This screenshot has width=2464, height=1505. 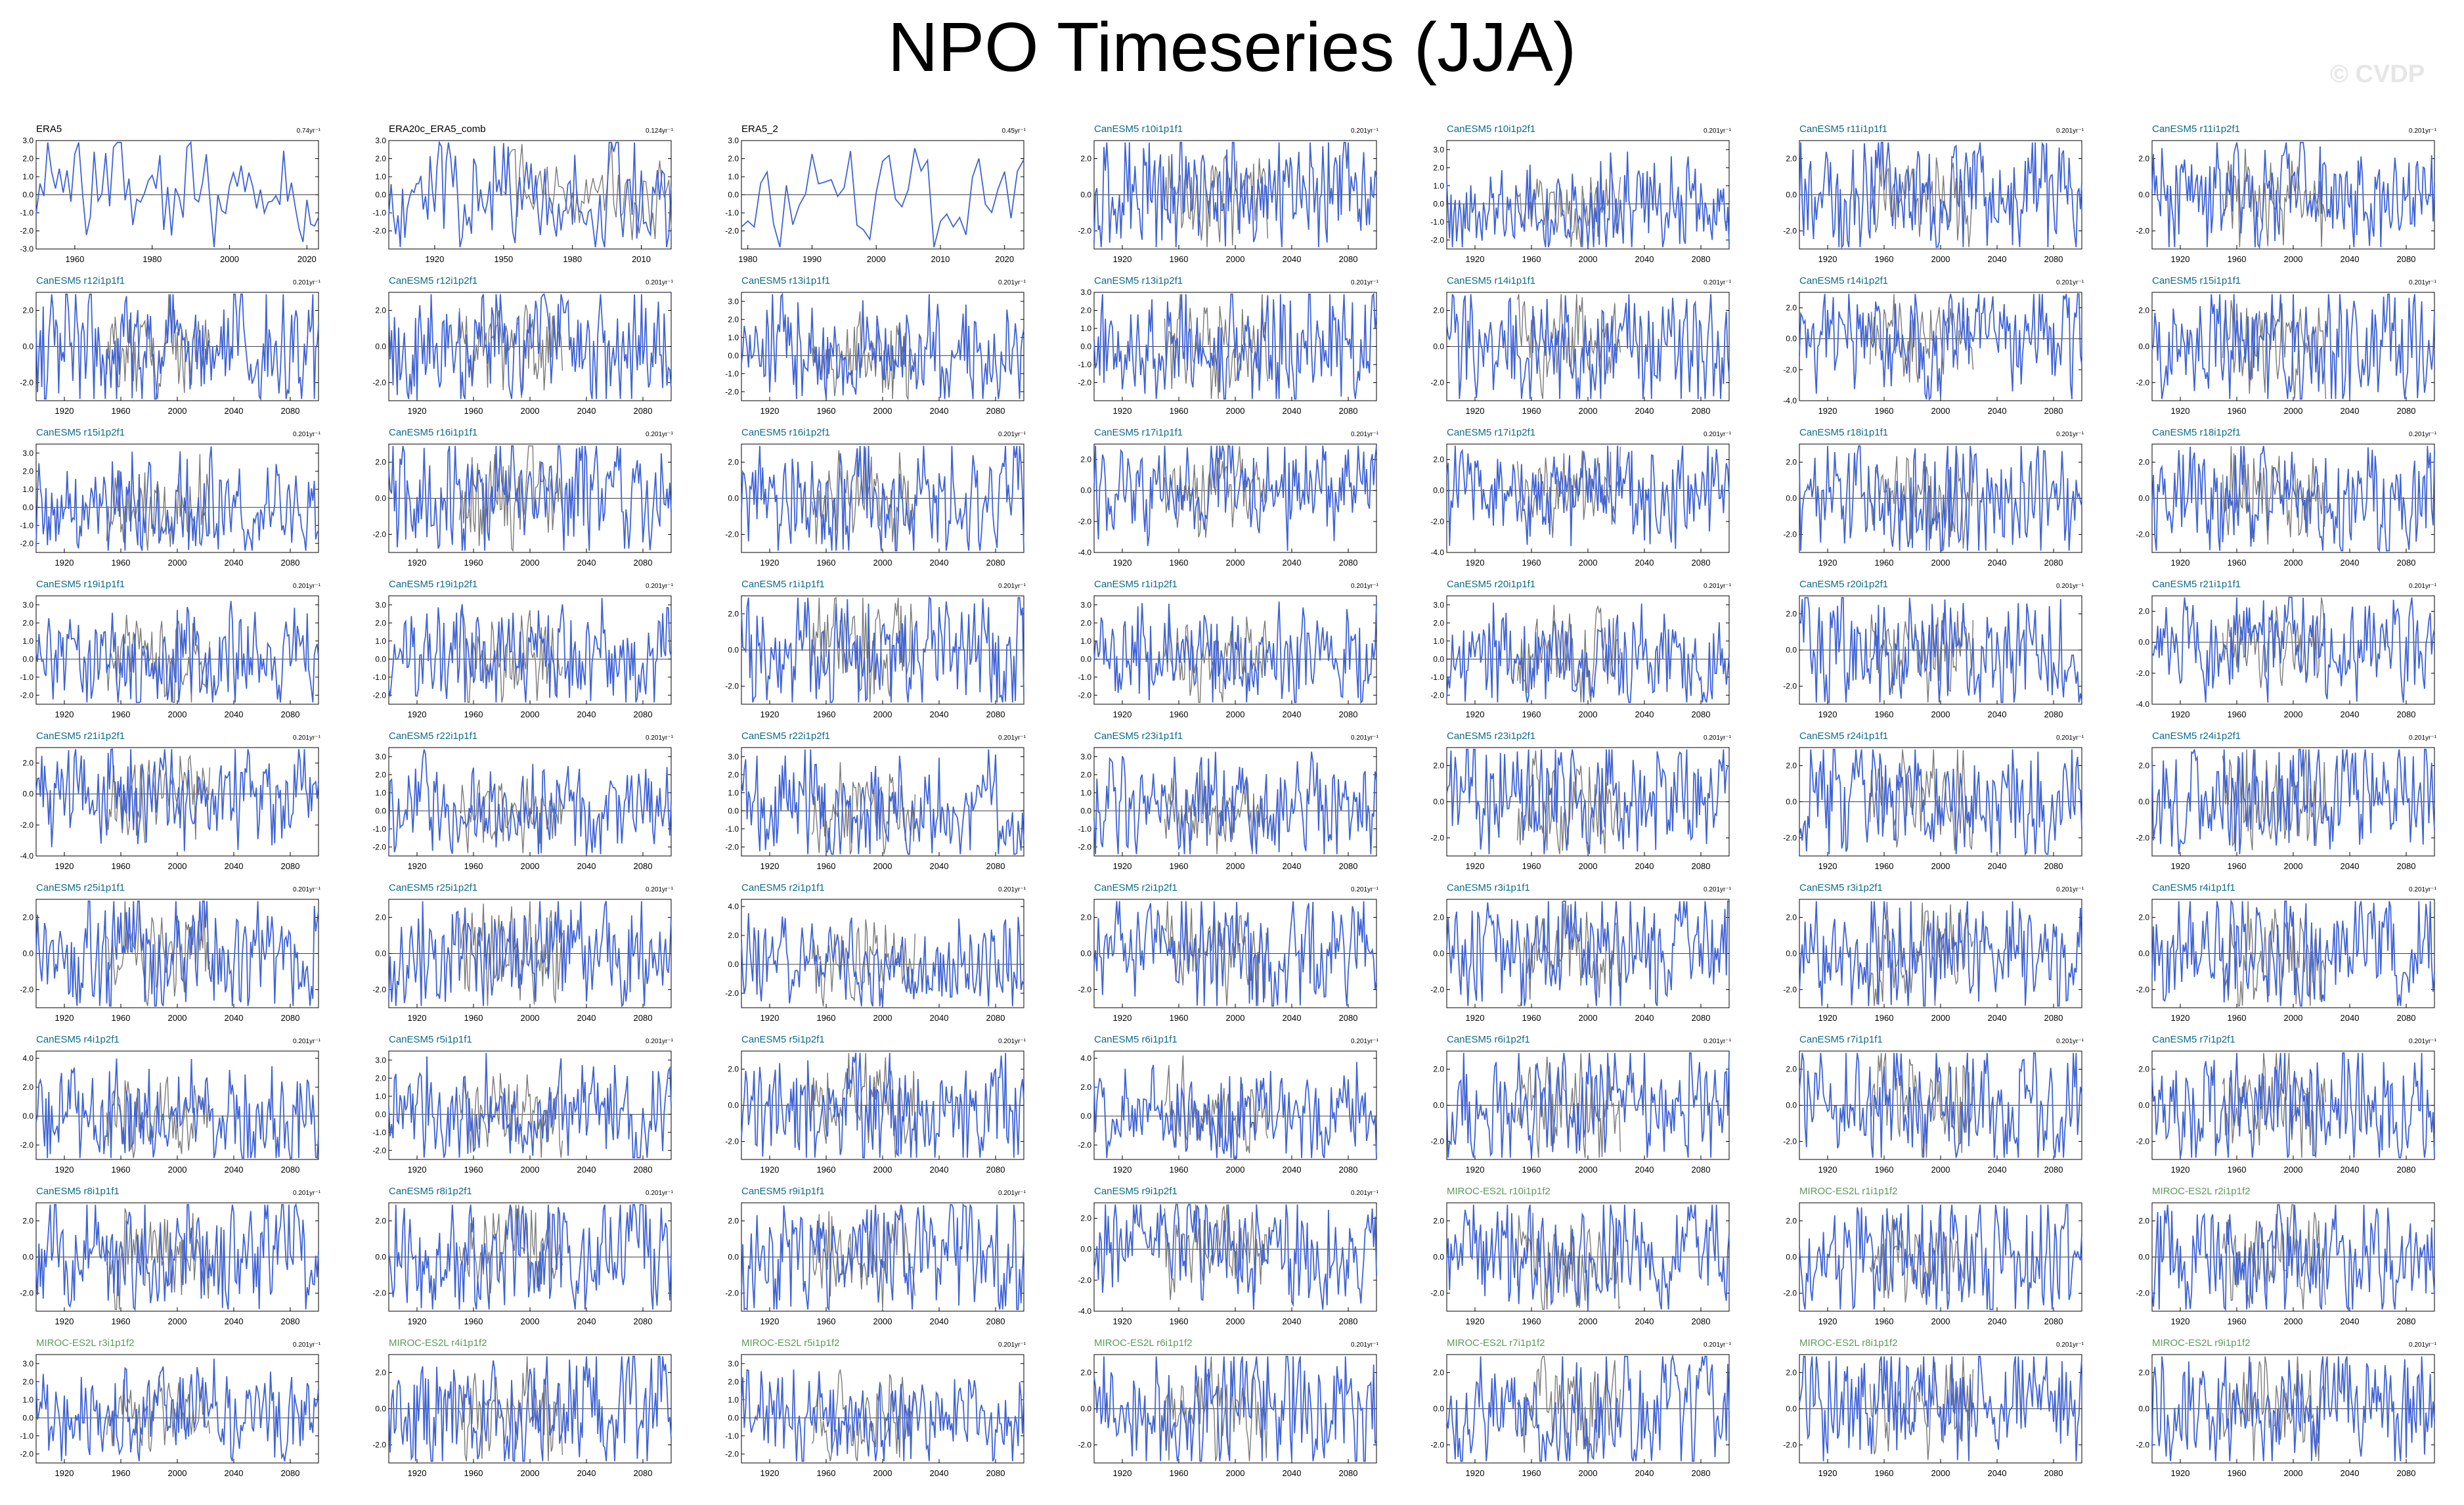 I want to click on plot-frame, so click(x=1235, y=1105).